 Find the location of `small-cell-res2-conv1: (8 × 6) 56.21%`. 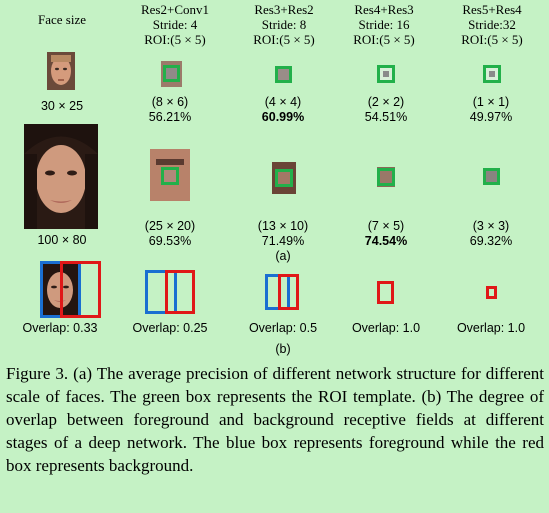

small-cell-res2-conv1: (8 × 6) 56.21% is located at coordinates (170, 110).